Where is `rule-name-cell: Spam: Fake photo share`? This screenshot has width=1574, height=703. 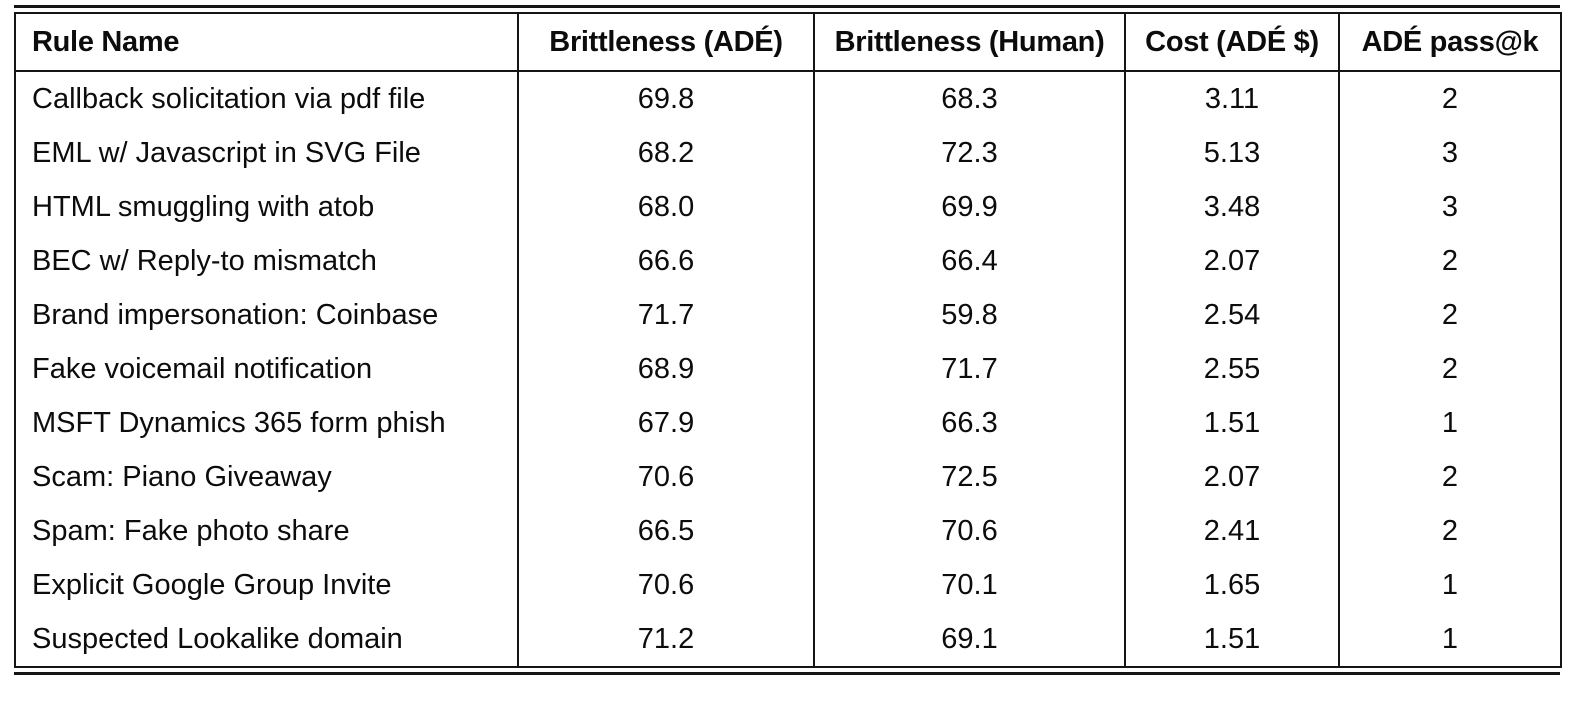
rule-name-cell: Spam: Fake photo share is located at coordinates (266, 531).